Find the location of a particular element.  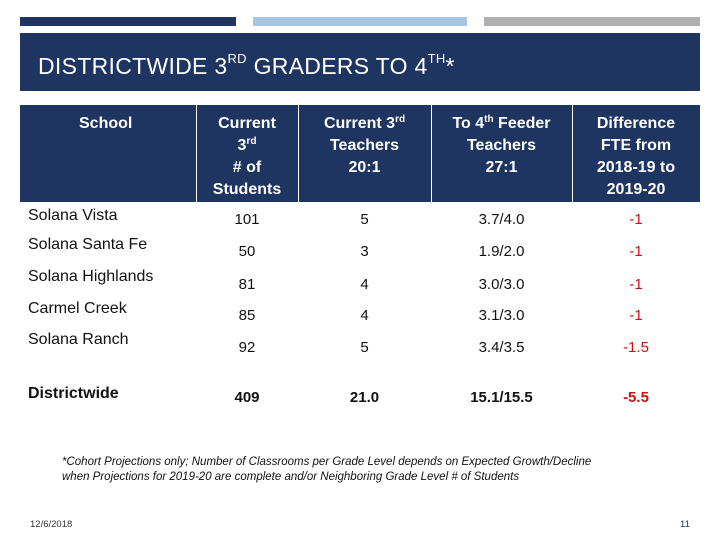

students-count: 92 is located at coordinates (247, 347).